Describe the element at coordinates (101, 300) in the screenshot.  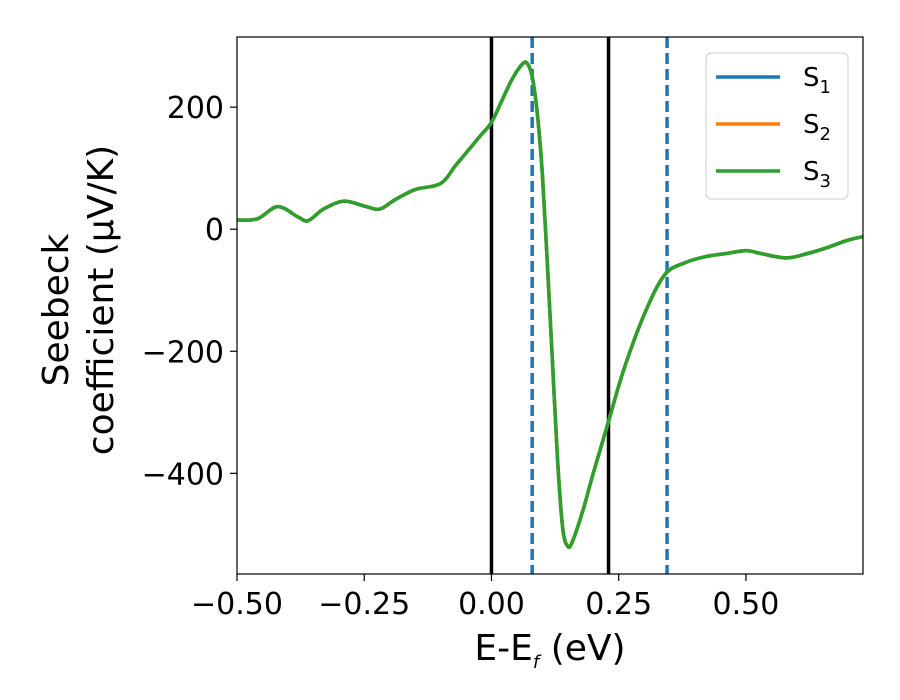
I see `y-axis-title-line2: coefficient (μV/K)` at that location.